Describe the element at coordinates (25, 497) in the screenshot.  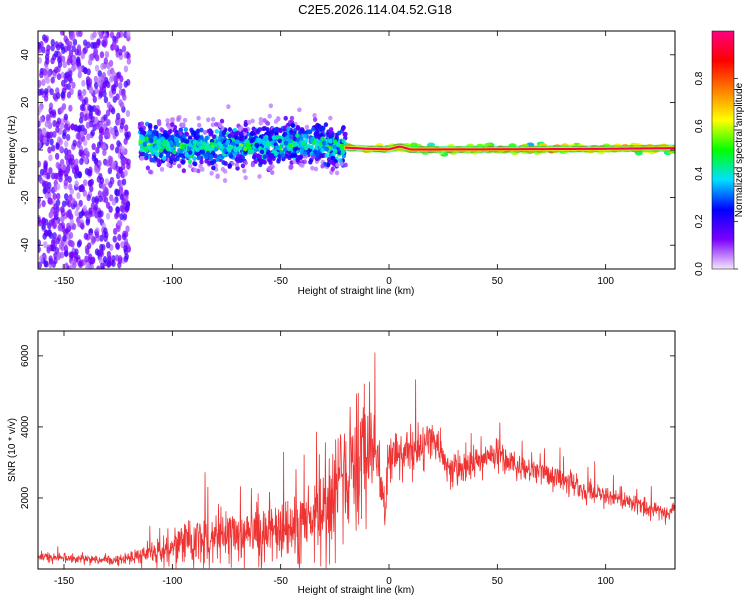
I see `snr-y-tick-label: 2000` at that location.